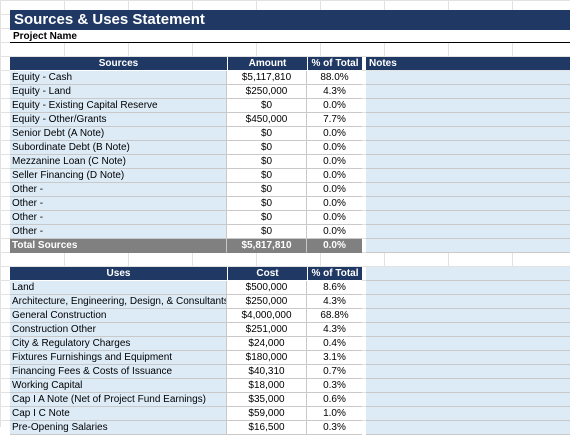 The height and width of the screenshot is (435, 570). What do you see at coordinates (118, 316) in the screenshot?
I see `row-label: General Construction` at bounding box center [118, 316].